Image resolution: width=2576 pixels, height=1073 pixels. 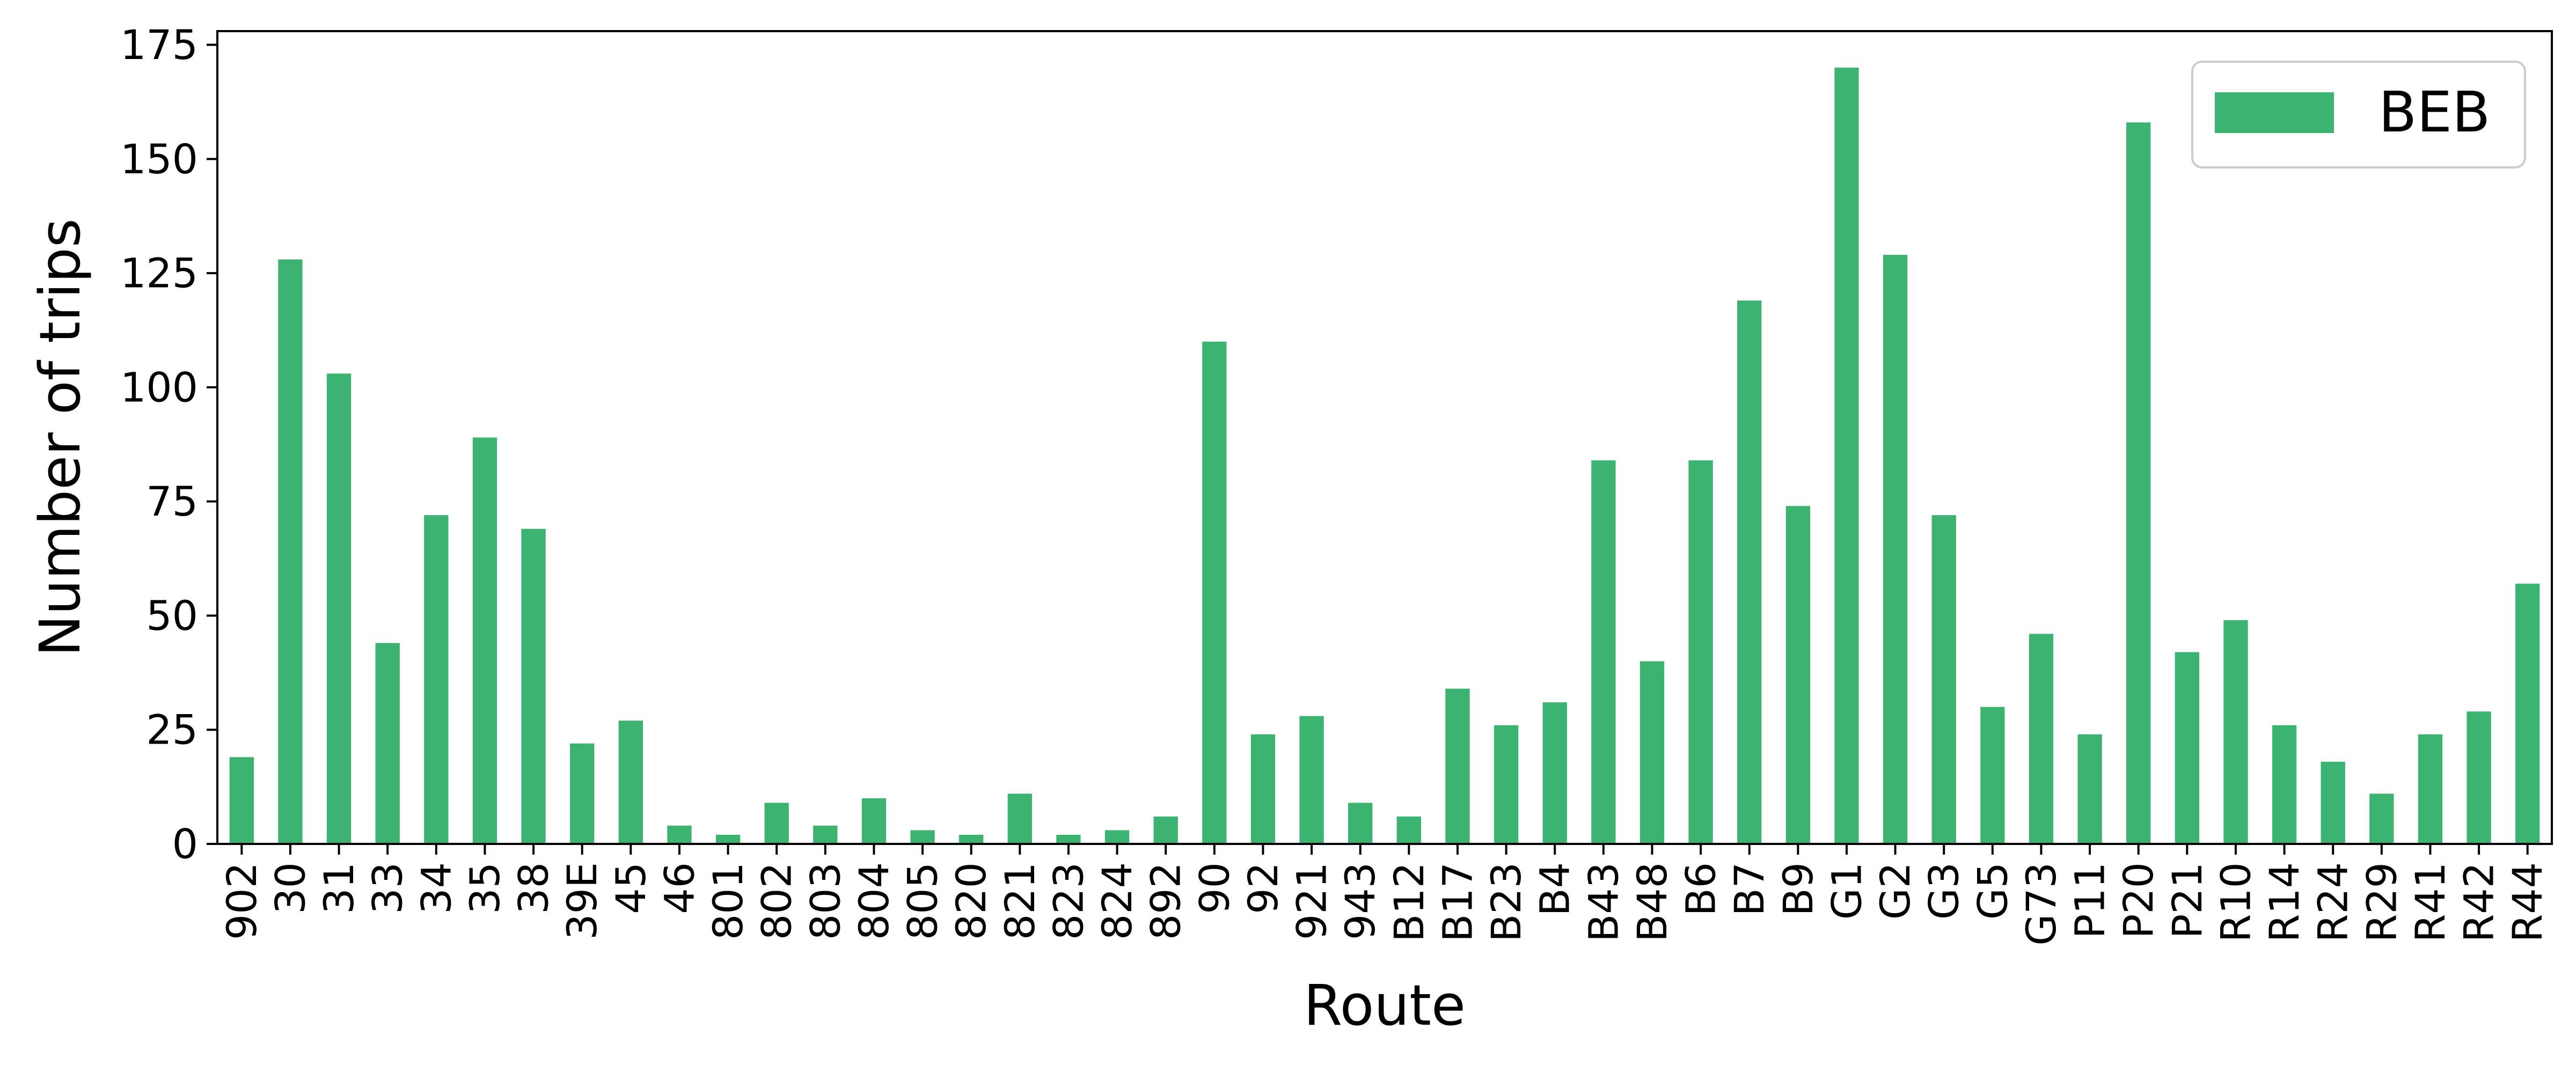 I want to click on legend: BEB, so click(x=2358, y=114).